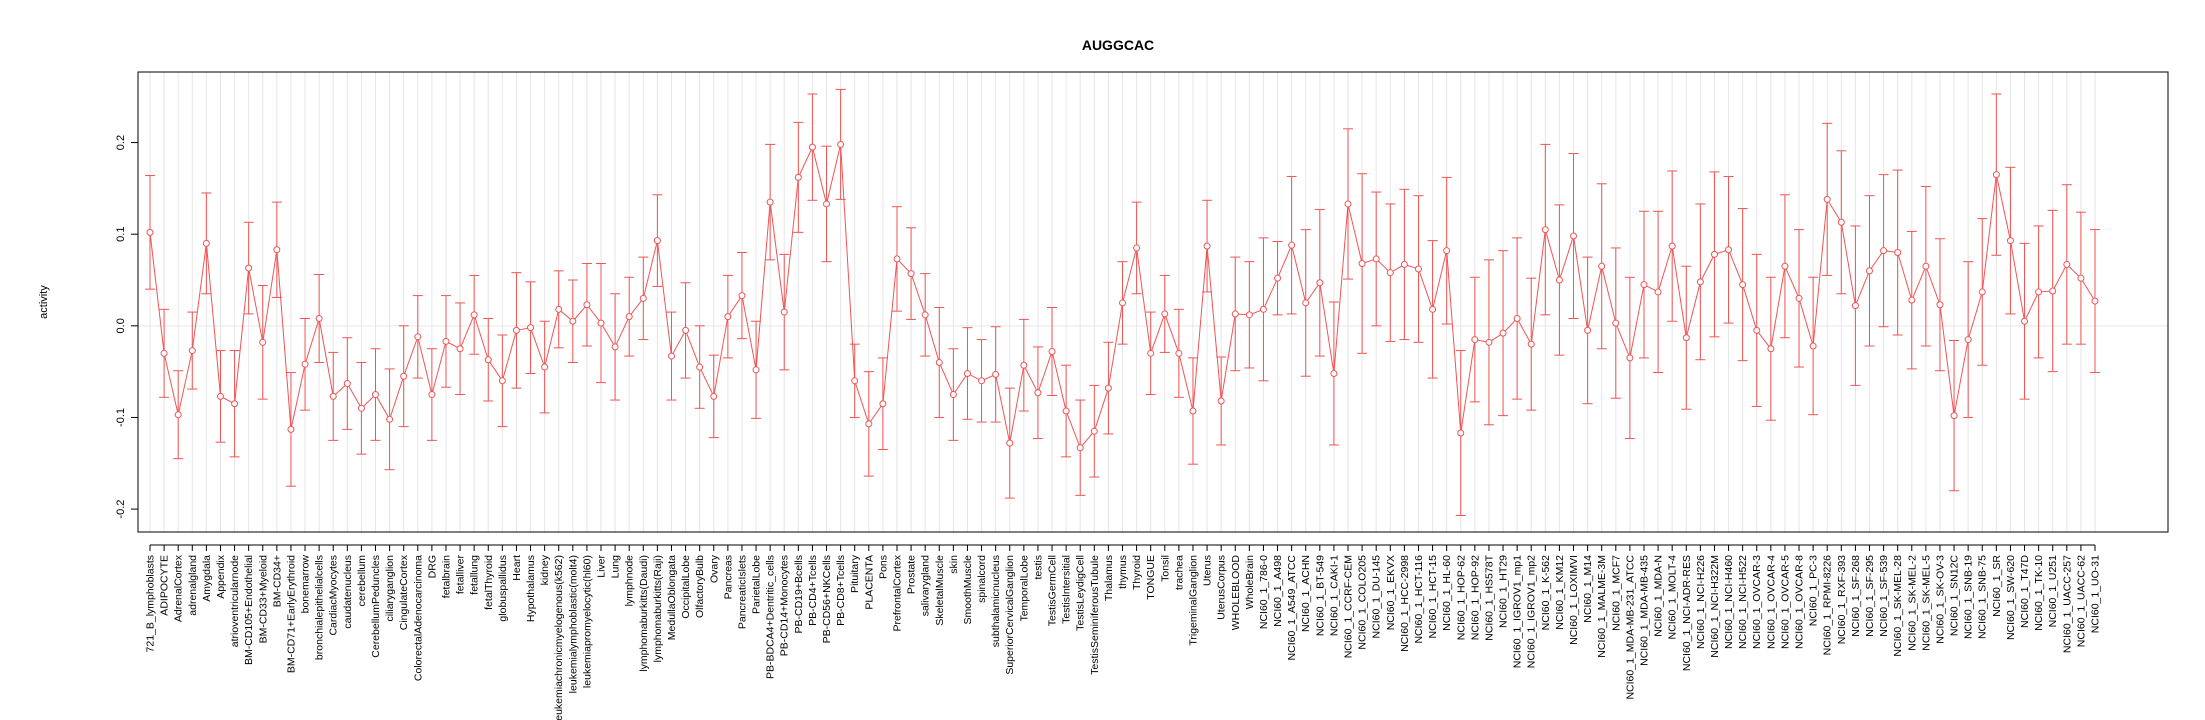  What do you see at coordinates (517, 568) in the screenshot?
I see `x-tick-label: Heart` at bounding box center [517, 568].